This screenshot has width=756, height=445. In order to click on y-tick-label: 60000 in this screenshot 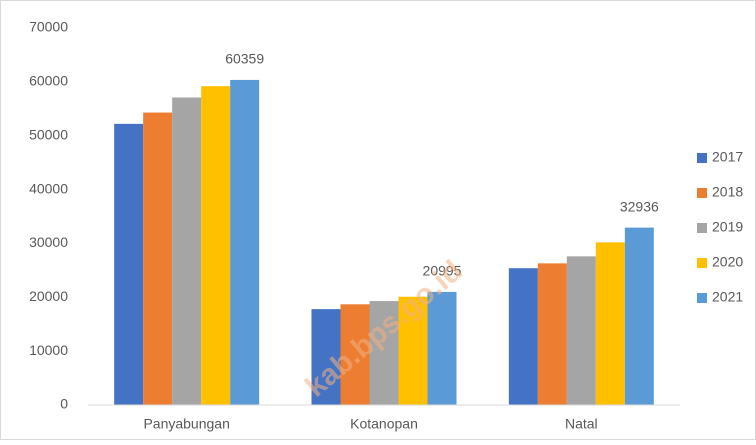, I will do `click(48, 81)`.